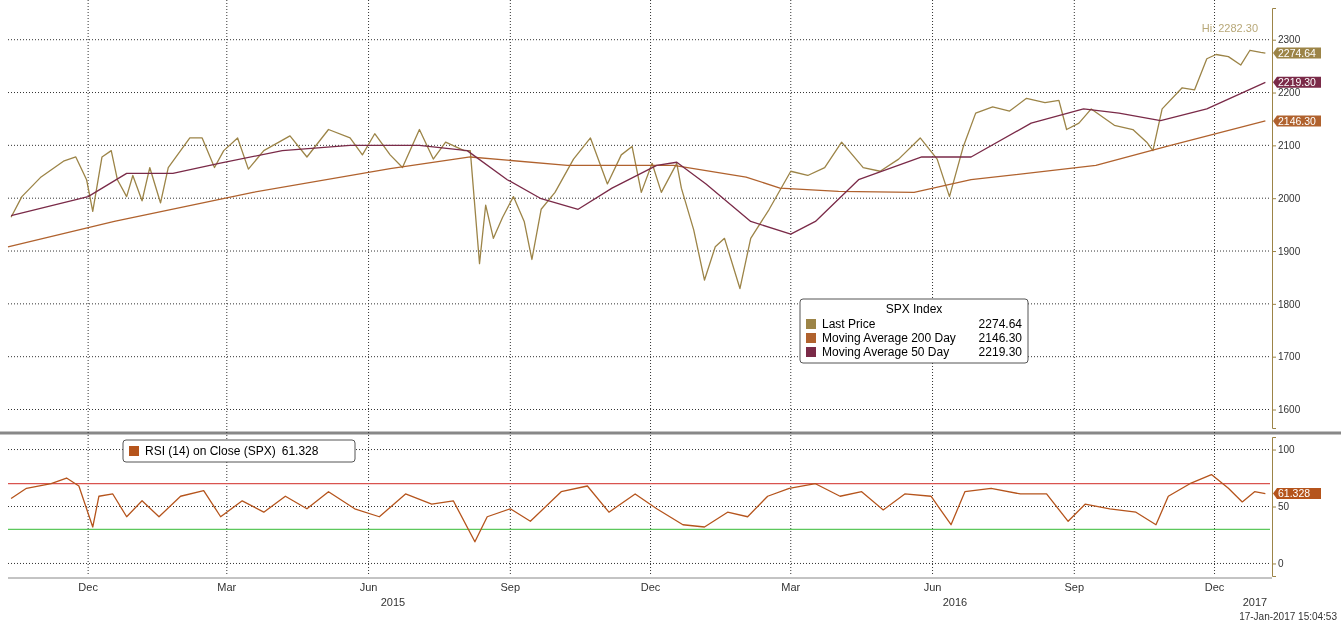 Image resolution: width=1341 pixels, height=624 pixels. What do you see at coordinates (1289, 93) in the screenshot?
I see `y-tick-label: 2200` at bounding box center [1289, 93].